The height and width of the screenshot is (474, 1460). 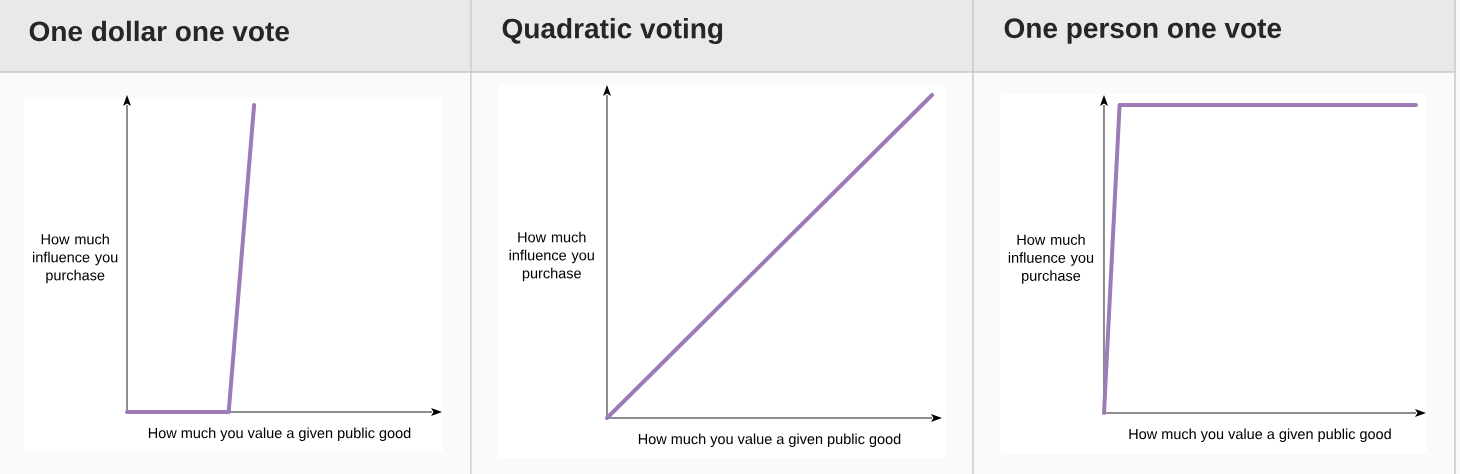 What do you see at coordinates (1143, 31) in the screenshot?
I see `chart-title: One person one vote` at bounding box center [1143, 31].